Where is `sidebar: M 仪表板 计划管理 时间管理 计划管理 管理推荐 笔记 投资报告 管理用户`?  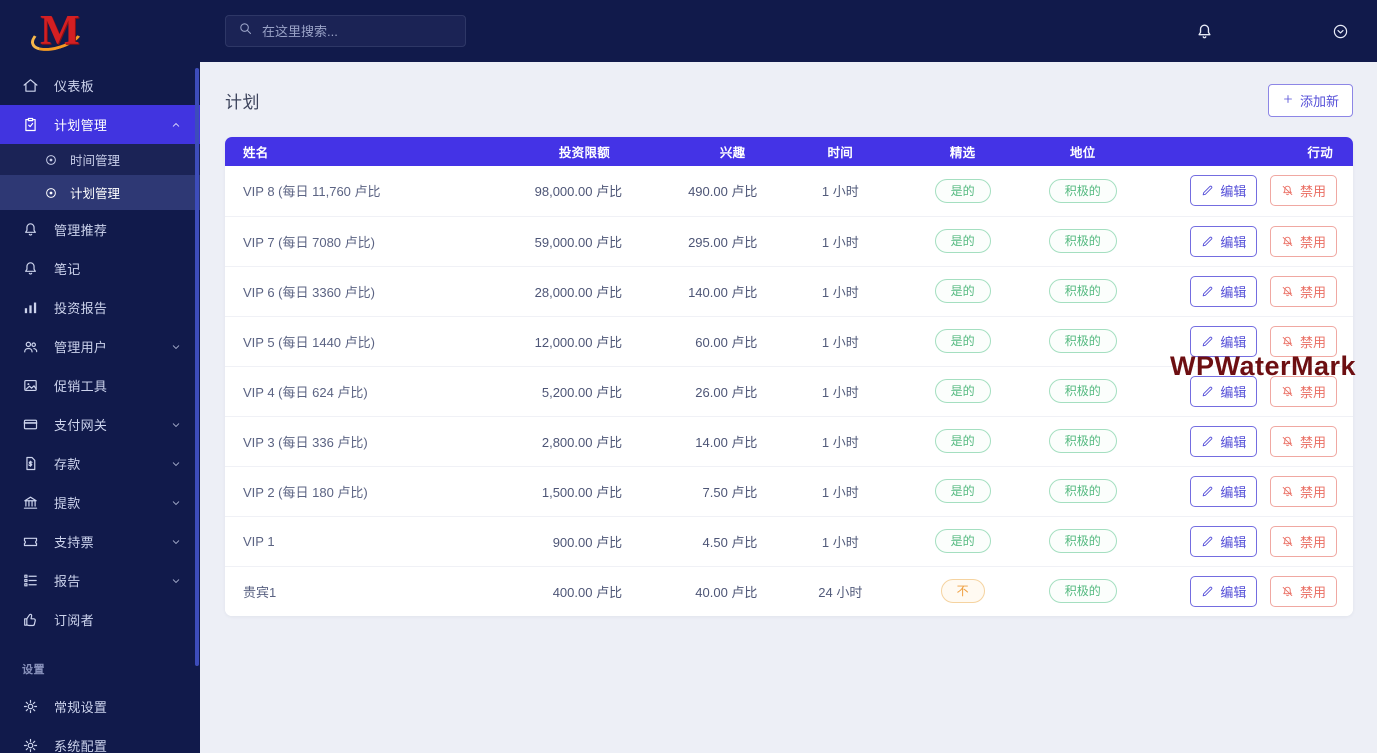 sidebar: M 仪表板 计划管理 时间管理 计划管理 管理推荐 笔记 投资报告 管理用户 is located at coordinates (100, 376).